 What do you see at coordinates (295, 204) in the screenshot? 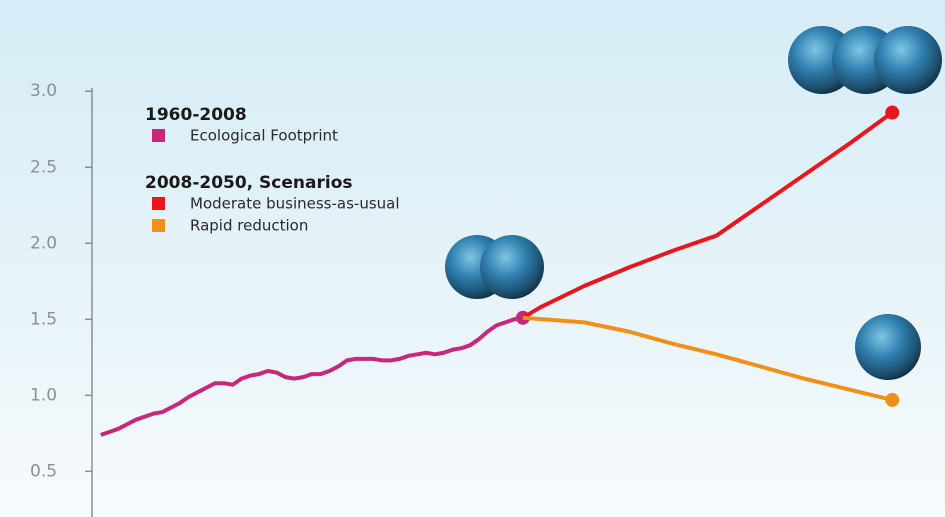
I see `legend-label: Moderate business-as-usual` at bounding box center [295, 204].